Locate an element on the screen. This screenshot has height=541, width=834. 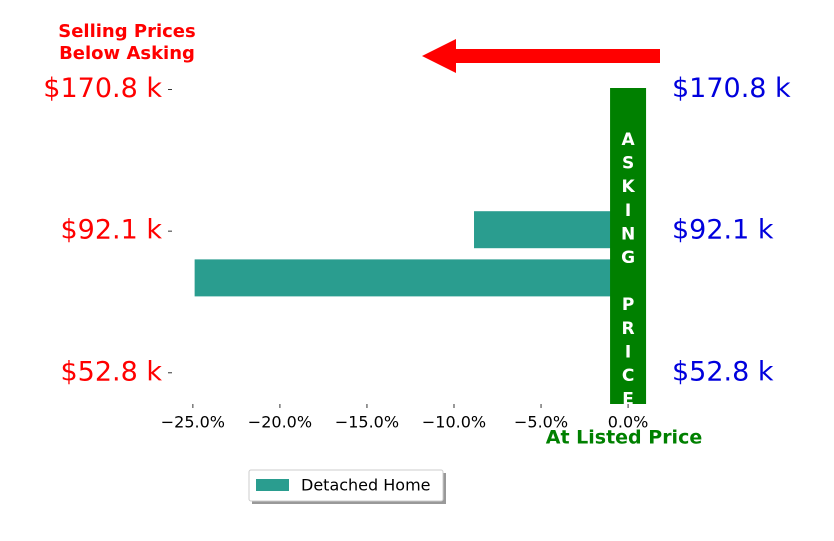
asking-band is located at coordinates (628, 246).